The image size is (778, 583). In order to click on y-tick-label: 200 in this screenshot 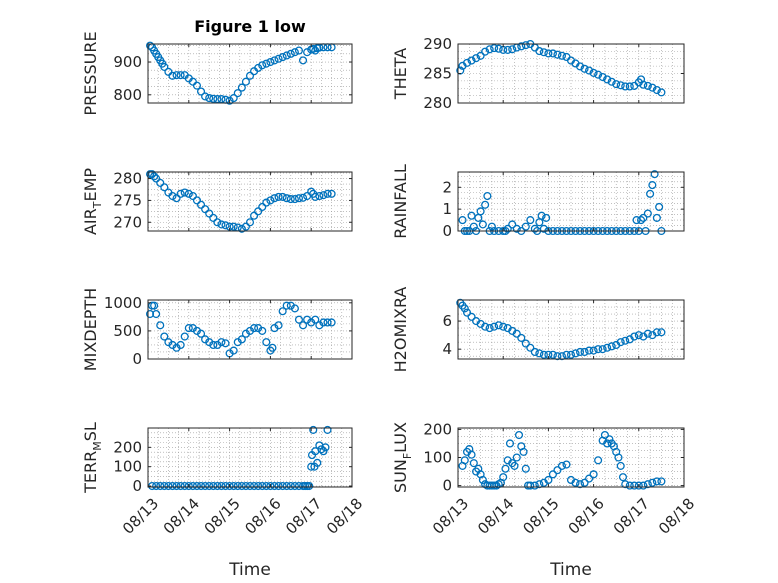, I will do `click(127, 447)`.